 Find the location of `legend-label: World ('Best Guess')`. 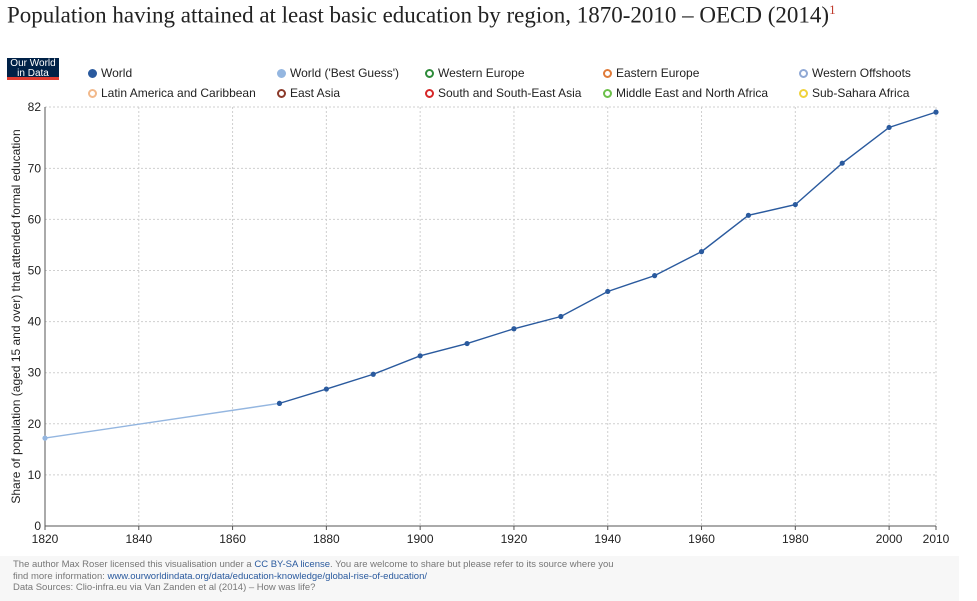

legend-label: World ('Best Guess') is located at coordinates (345, 73).